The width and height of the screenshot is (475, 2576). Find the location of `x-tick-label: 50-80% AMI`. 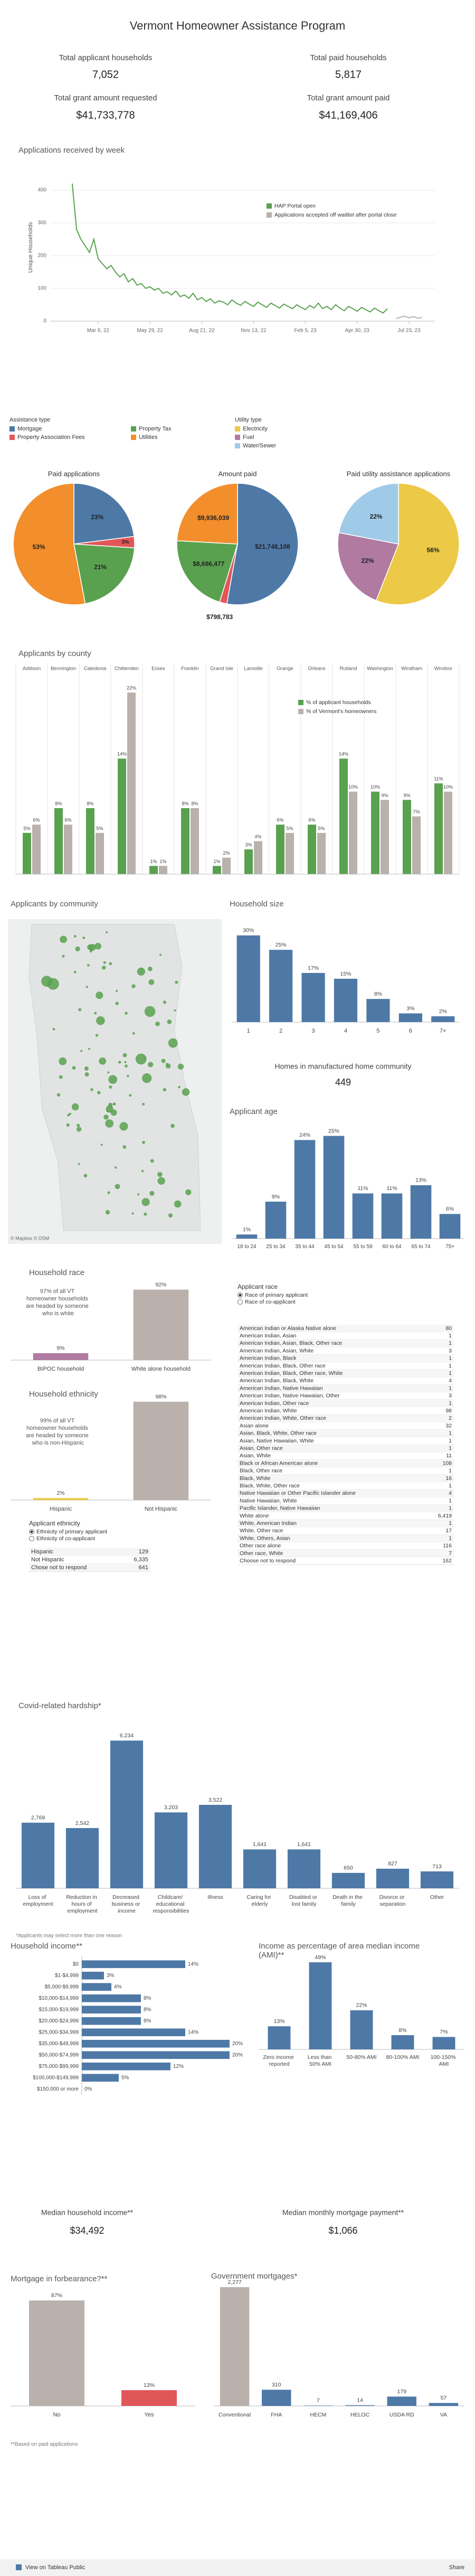

x-tick-label: 50-80% AMI is located at coordinates (361, 2057).